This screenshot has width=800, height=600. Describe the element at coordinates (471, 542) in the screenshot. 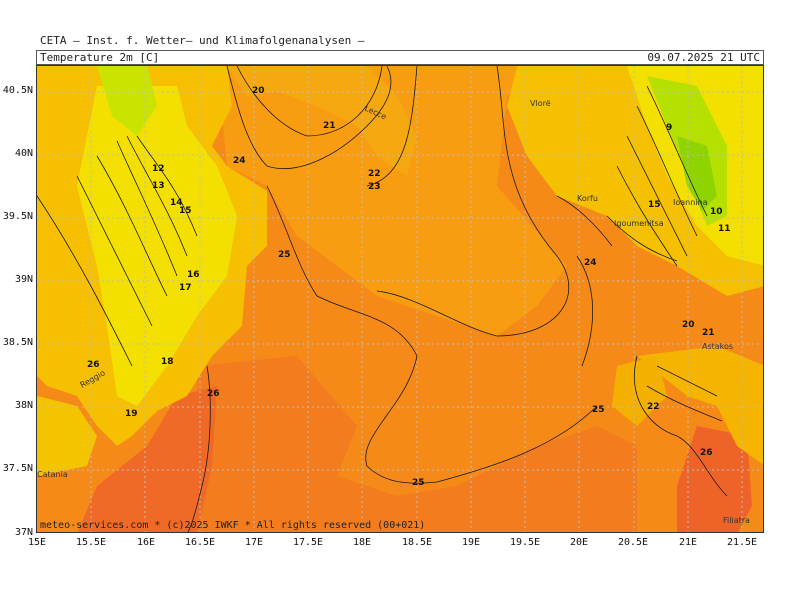

I see `lon-tick: 19E` at that location.